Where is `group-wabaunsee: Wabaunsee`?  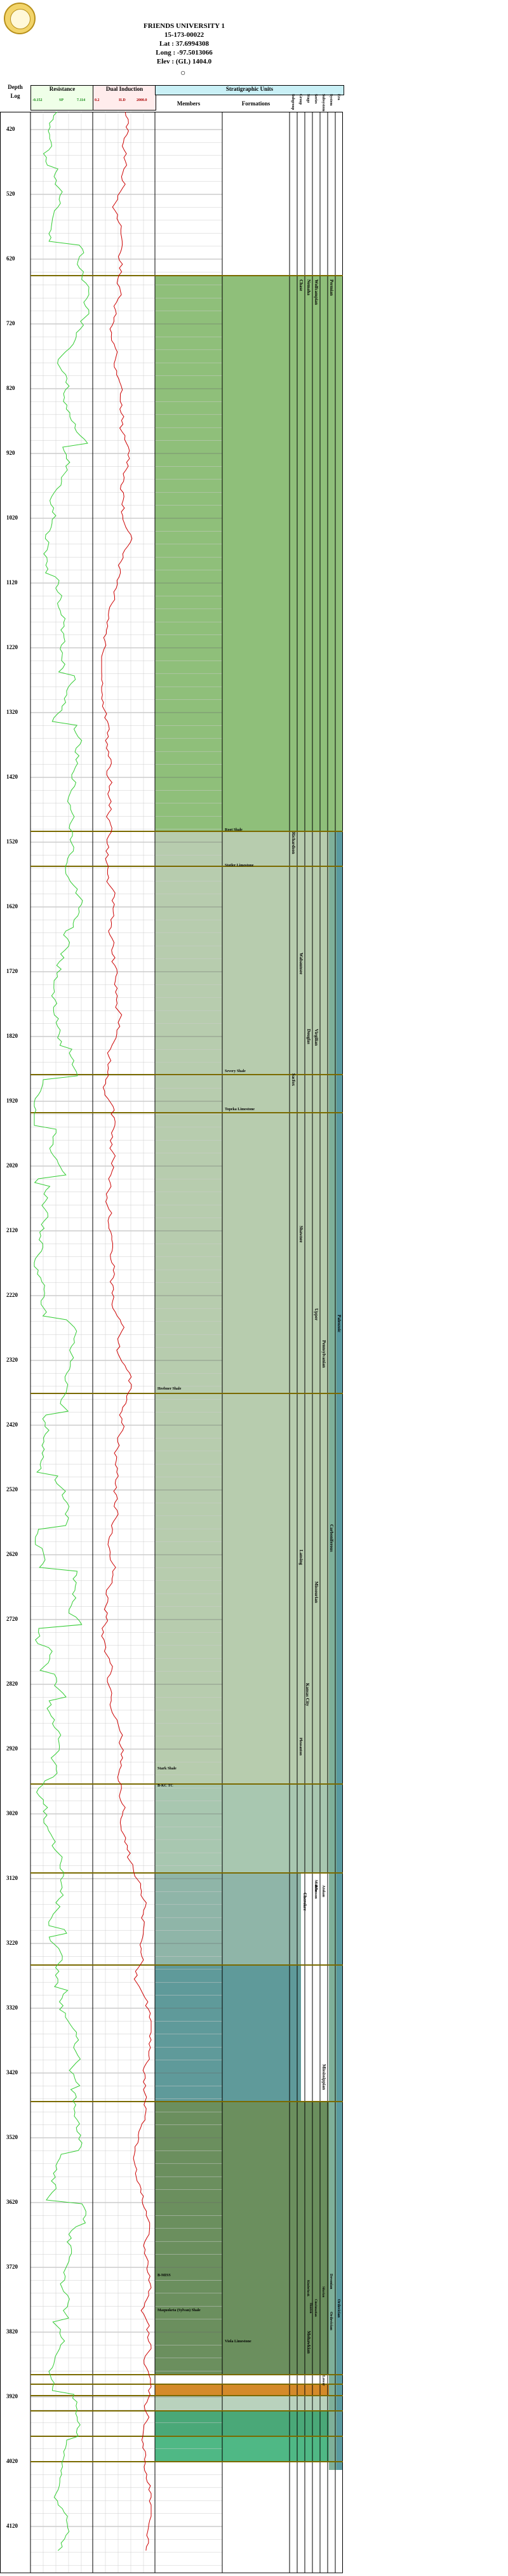
group-wabaunsee: Wabaunsee is located at coordinates (301, 964).